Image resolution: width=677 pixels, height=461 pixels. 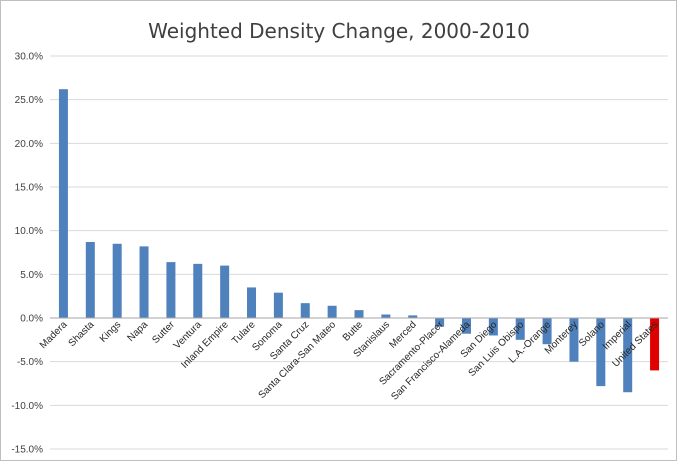 What do you see at coordinates (413, 316) in the screenshot?
I see `bar-merced` at bounding box center [413, 316].